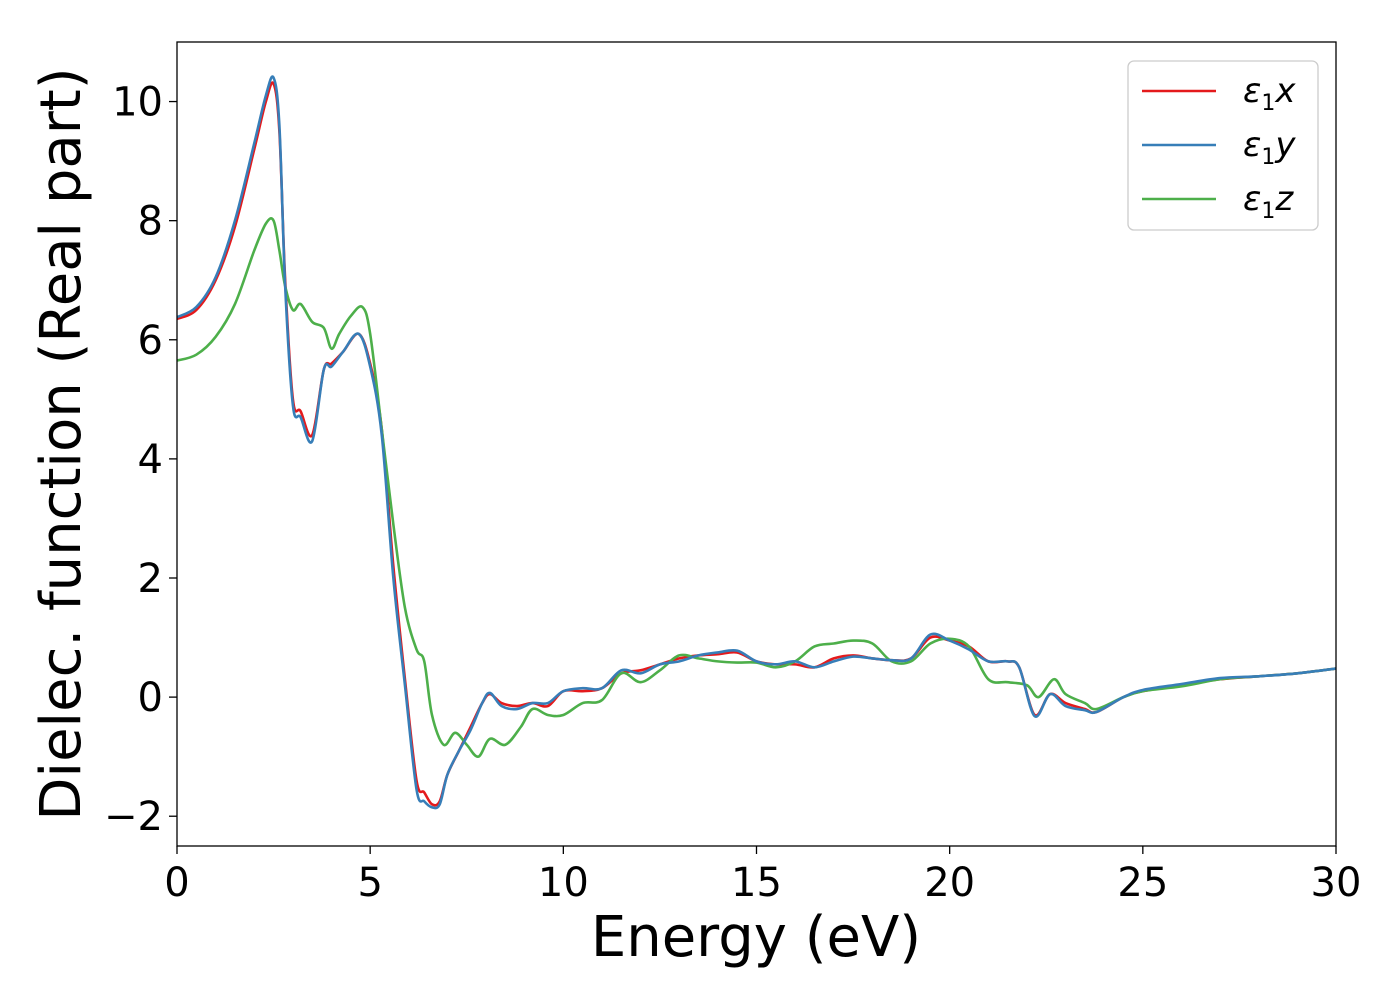 Image resolution: width=1400 pixels, height=1000 pixels. I want to click on y-tick-label: 4, so click(150, 460).